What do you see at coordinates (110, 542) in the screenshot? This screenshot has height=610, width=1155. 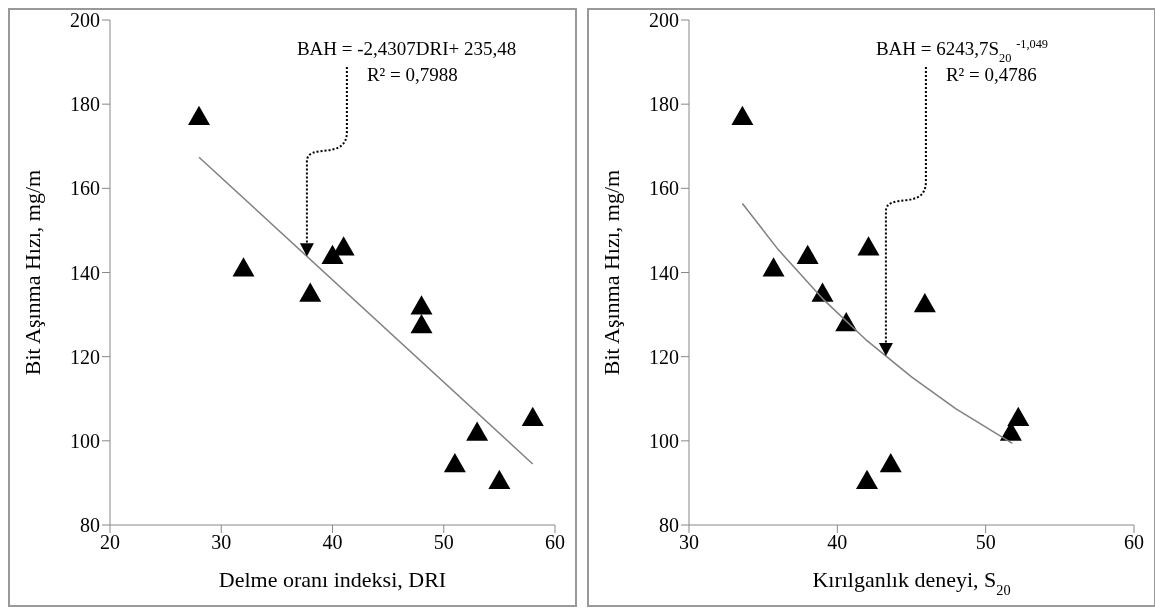 I see `x-tick-label: 20` at bounding box center [110, 542].